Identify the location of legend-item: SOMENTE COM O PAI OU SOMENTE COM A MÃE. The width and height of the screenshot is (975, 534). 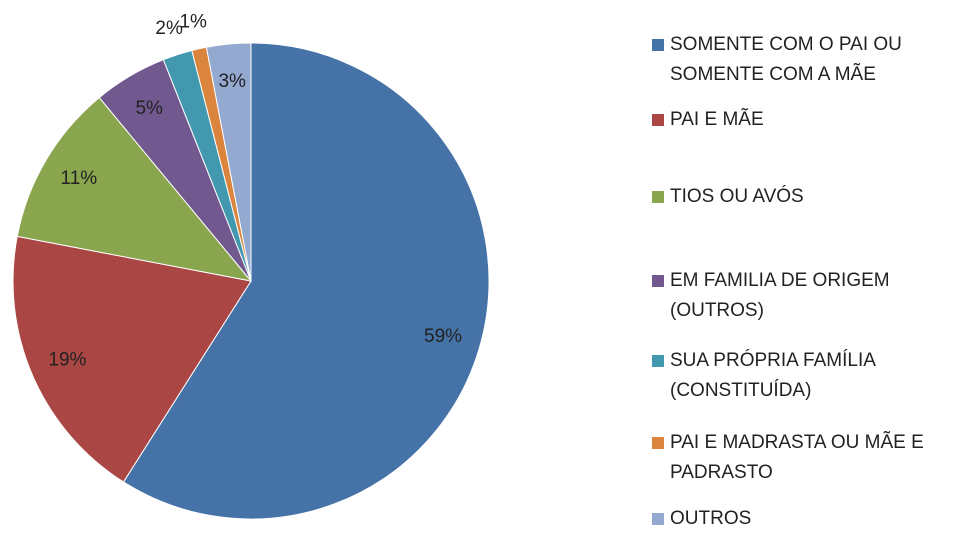
(812, 60).